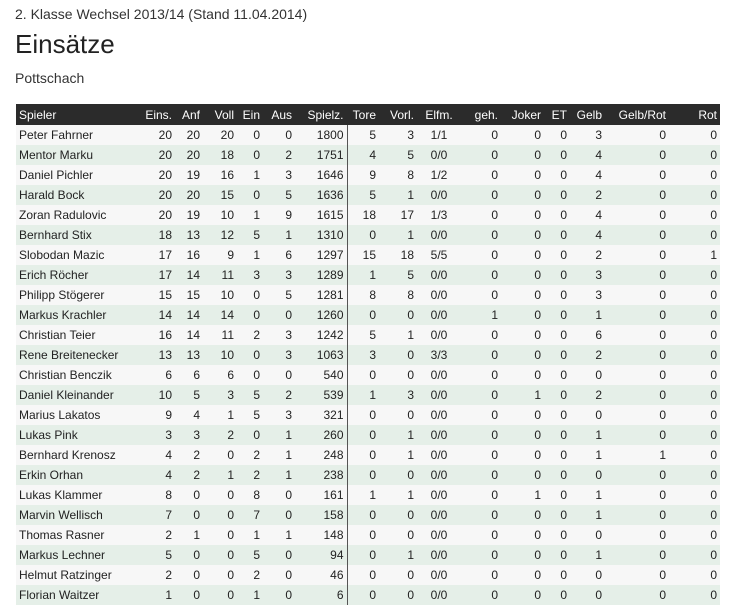 The image size is (736, 612). What do you see at coordinates (77, 295) in the screenshot?
I see `player-name: Philipp Stögerer` at bounding box center [77, 295].